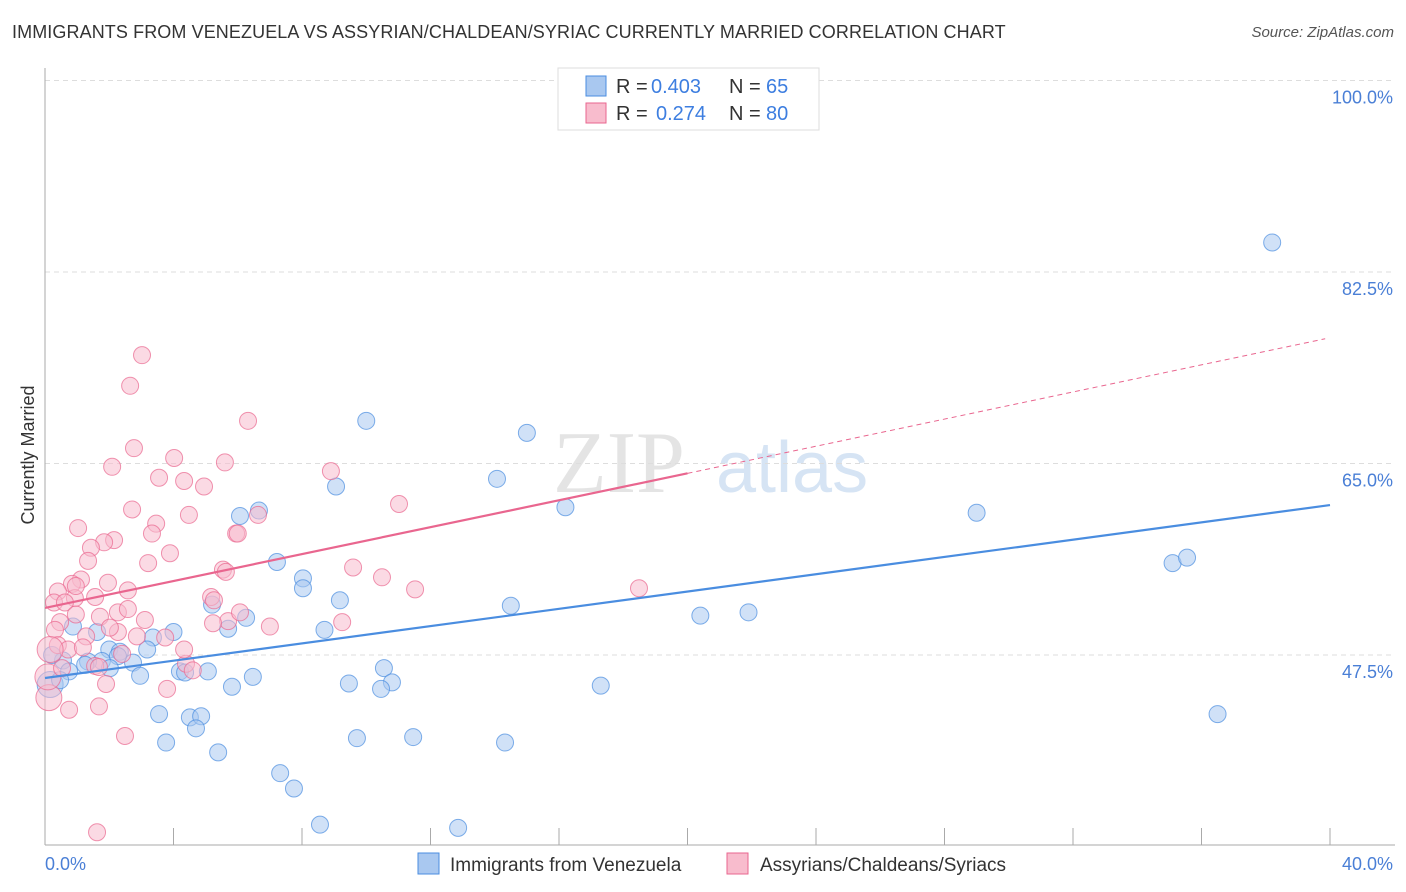  What do you see at coordinates (28, 454) in the screenshot?
I see `y-axis-label: Currently Married` at bounding box center [28, 454].